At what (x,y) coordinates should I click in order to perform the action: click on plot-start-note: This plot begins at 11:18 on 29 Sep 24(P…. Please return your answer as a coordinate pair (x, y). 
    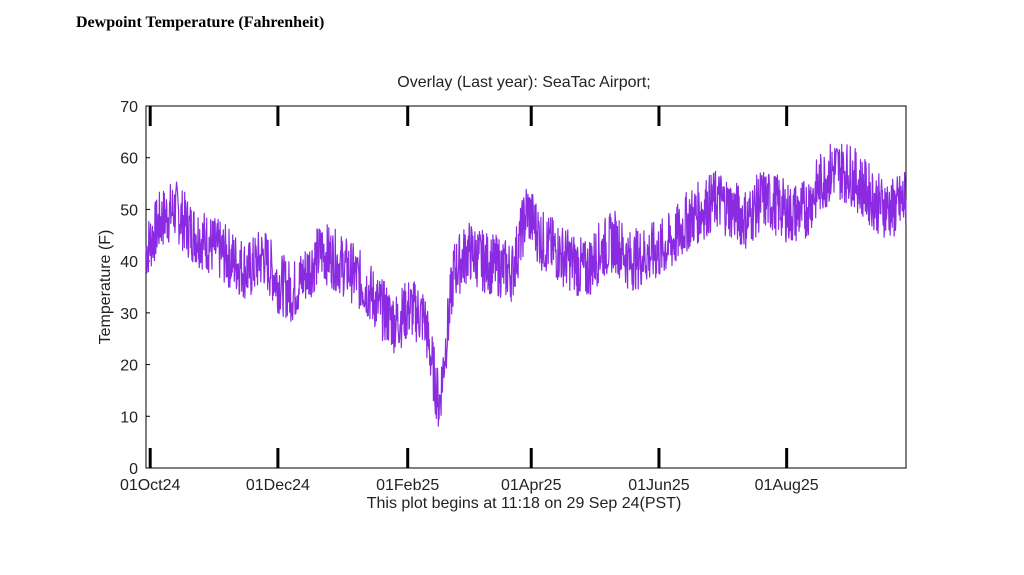
    Looking at the image, I should click on (524, 503).